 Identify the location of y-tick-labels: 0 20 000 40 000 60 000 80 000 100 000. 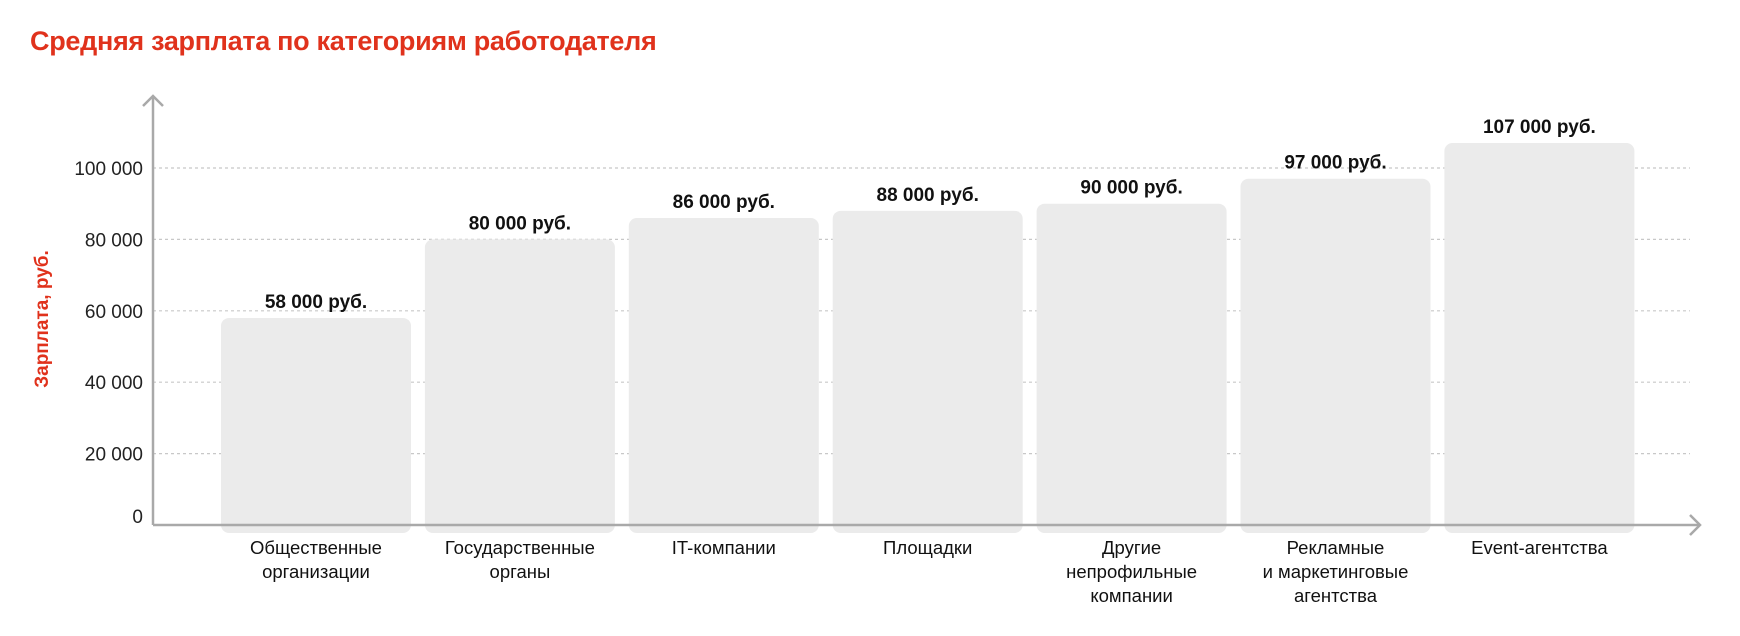
(108, 343).